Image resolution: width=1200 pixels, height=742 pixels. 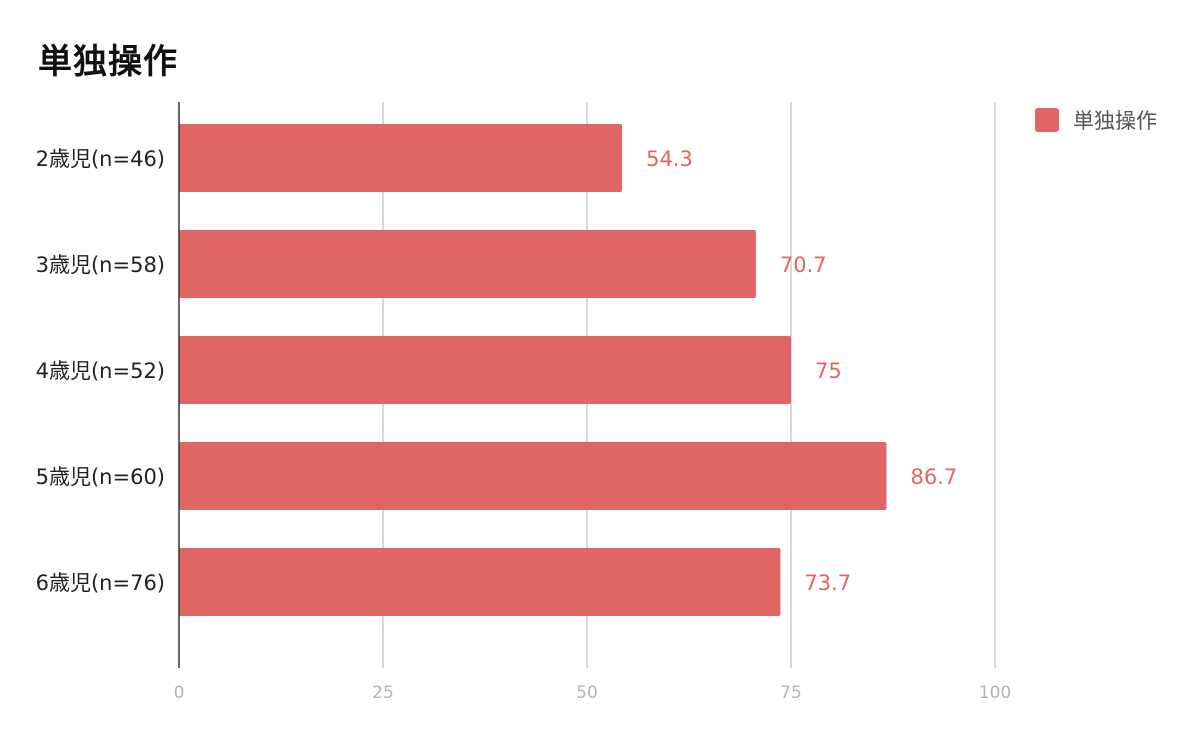 What do you see at coordinates (383, 693) in the screenshot?
I see `x-tick-label: 25` at bounding box center [383, 693].